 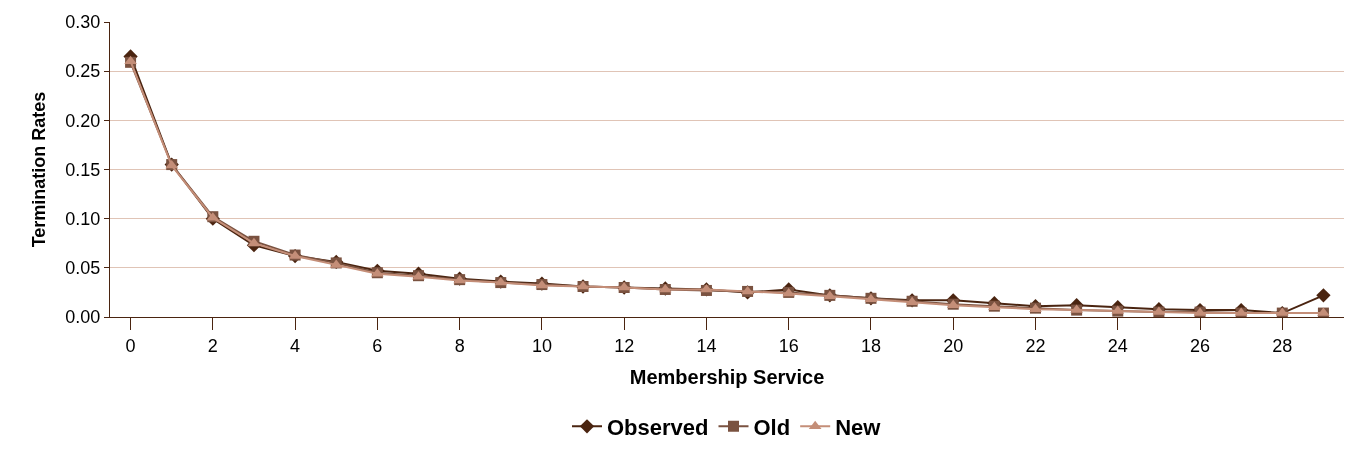 I want to click on legend-label: New, so click(x=858, y=427).